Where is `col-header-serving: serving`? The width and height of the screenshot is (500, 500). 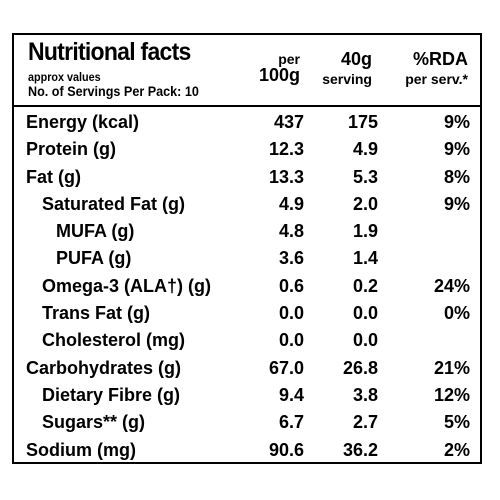
col-header-serving: serving is located at coordinates (347, 79).